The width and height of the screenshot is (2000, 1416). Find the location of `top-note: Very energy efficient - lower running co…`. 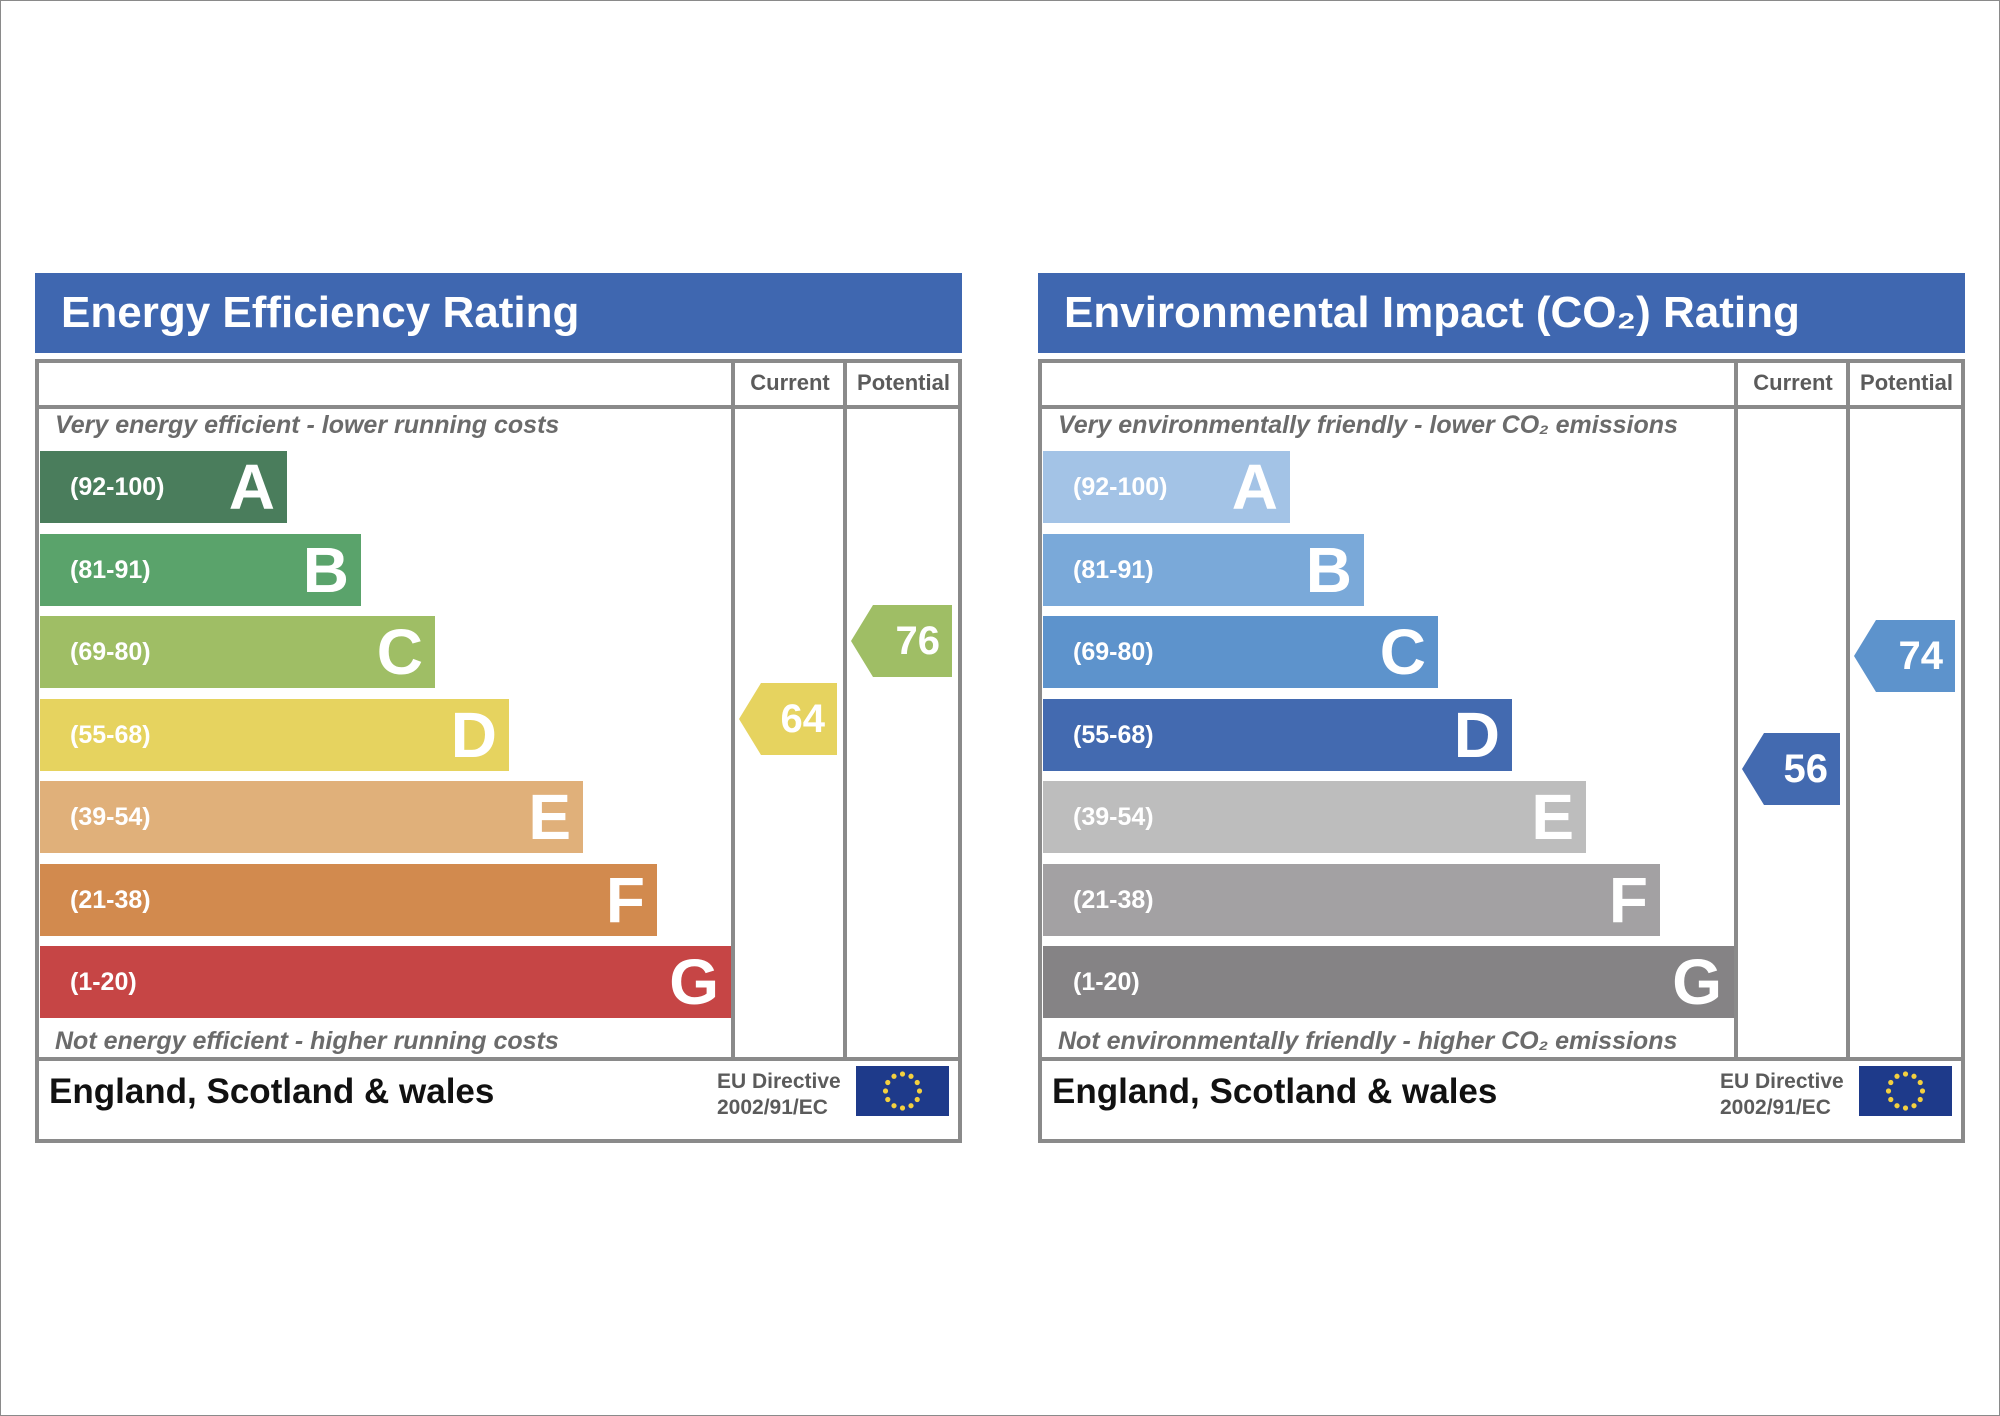

top-note: Very energy efficient - lower running co… is located at coordinates (307, 425).